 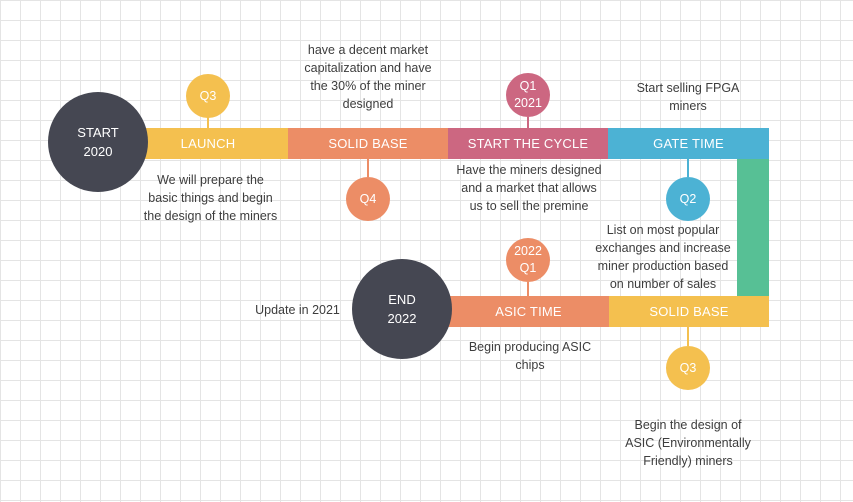 What do you see at coordinates (528, 260) in the screenshot?
I see `quarter-marker-q1-2022: 2022 Q1` at bounding box center [528, 260].